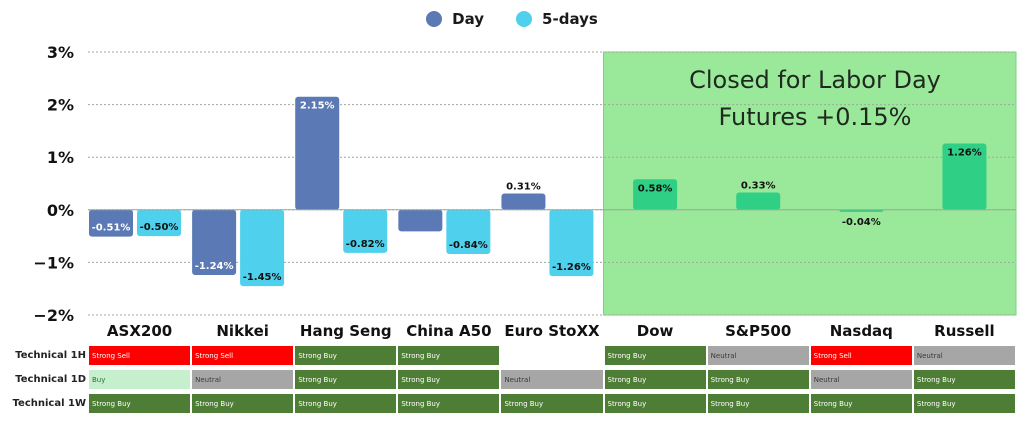 The height and width of the screenshot is (423, 1024). I want to click on y-tick-label: −2%, so click(53, 315).